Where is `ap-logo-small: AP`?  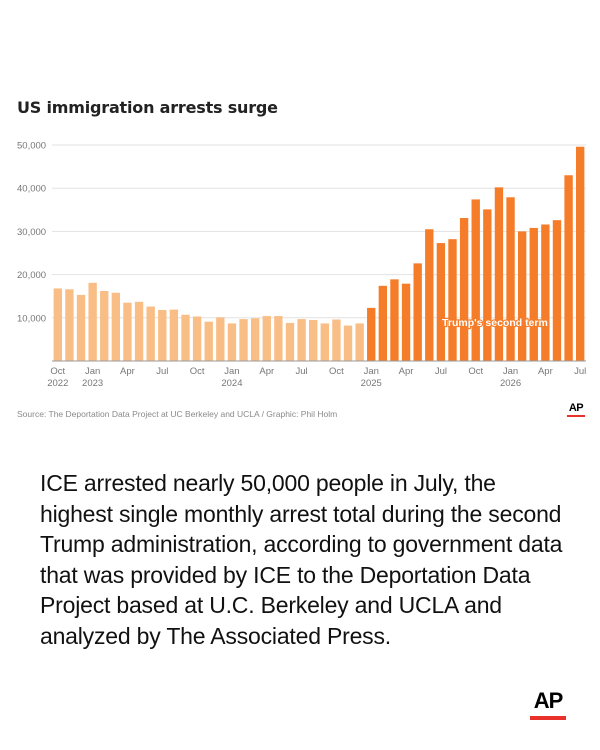 ap-logo-small: AP is located at coordinates (576, 409).